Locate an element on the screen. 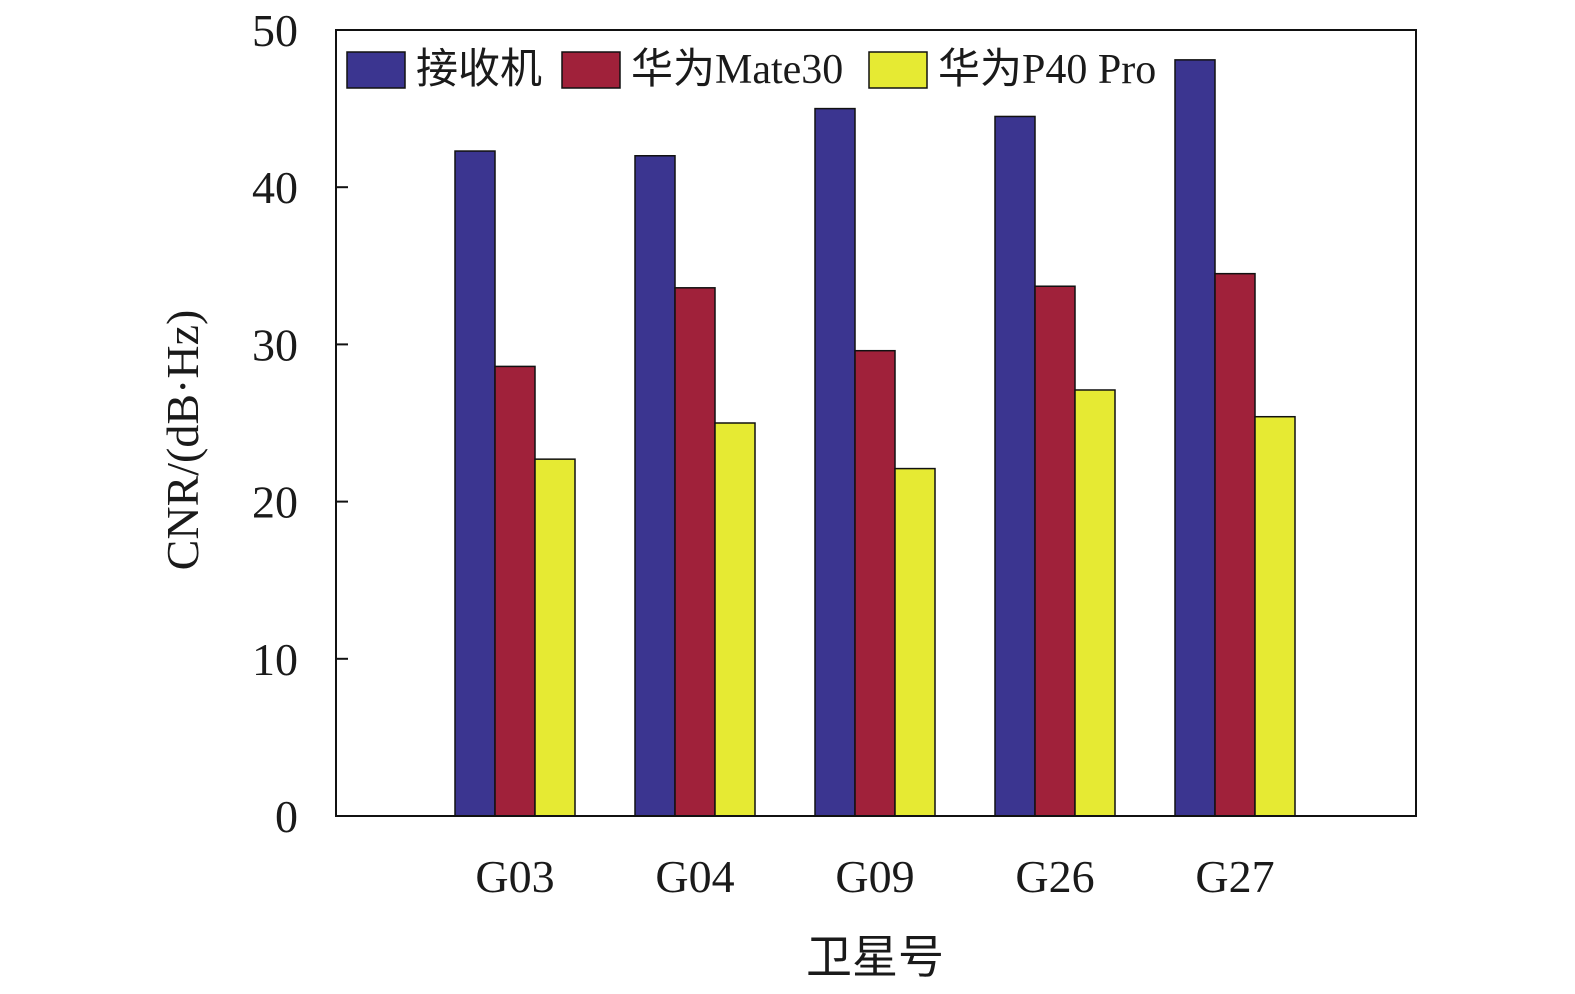  y-tick-label: 50 is located at coordinates (275, 30).